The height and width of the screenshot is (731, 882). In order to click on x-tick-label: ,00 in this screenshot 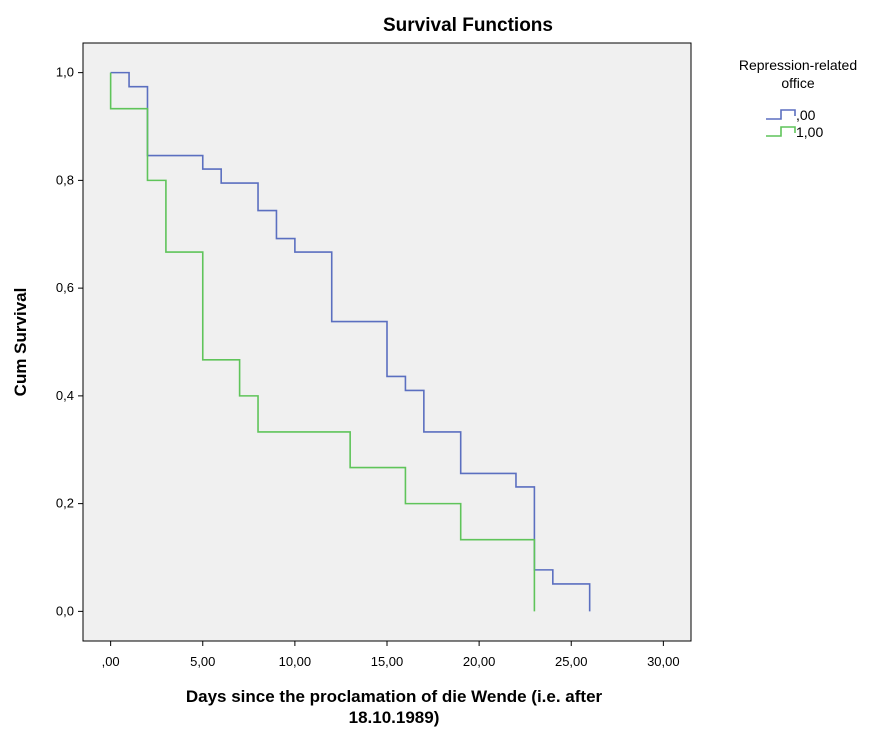, I will do `click(111, 661)`.